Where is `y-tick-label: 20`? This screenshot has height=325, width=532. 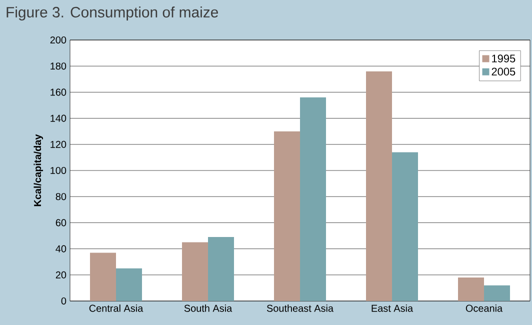 y-tick-label: 20 is located at coordinates (61, 274).